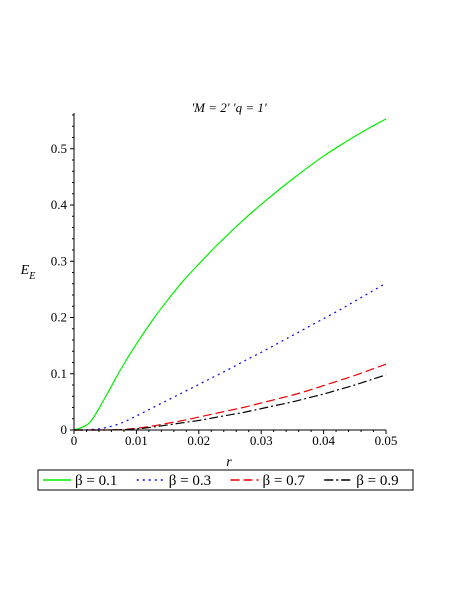 This screenshot has width=458, height=592. I want to click on y-axis-label-main: E, so click(25, 270).